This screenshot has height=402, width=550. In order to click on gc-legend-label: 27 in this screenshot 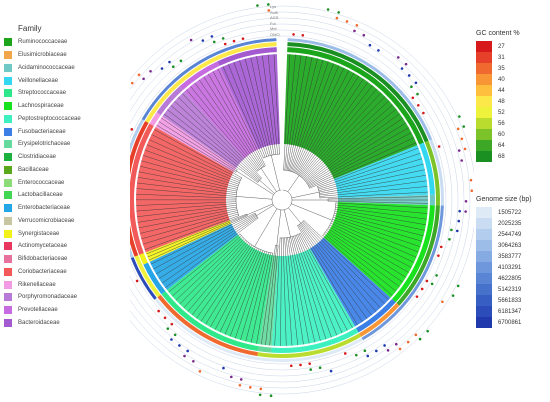, I will do `click(501, 46)`.